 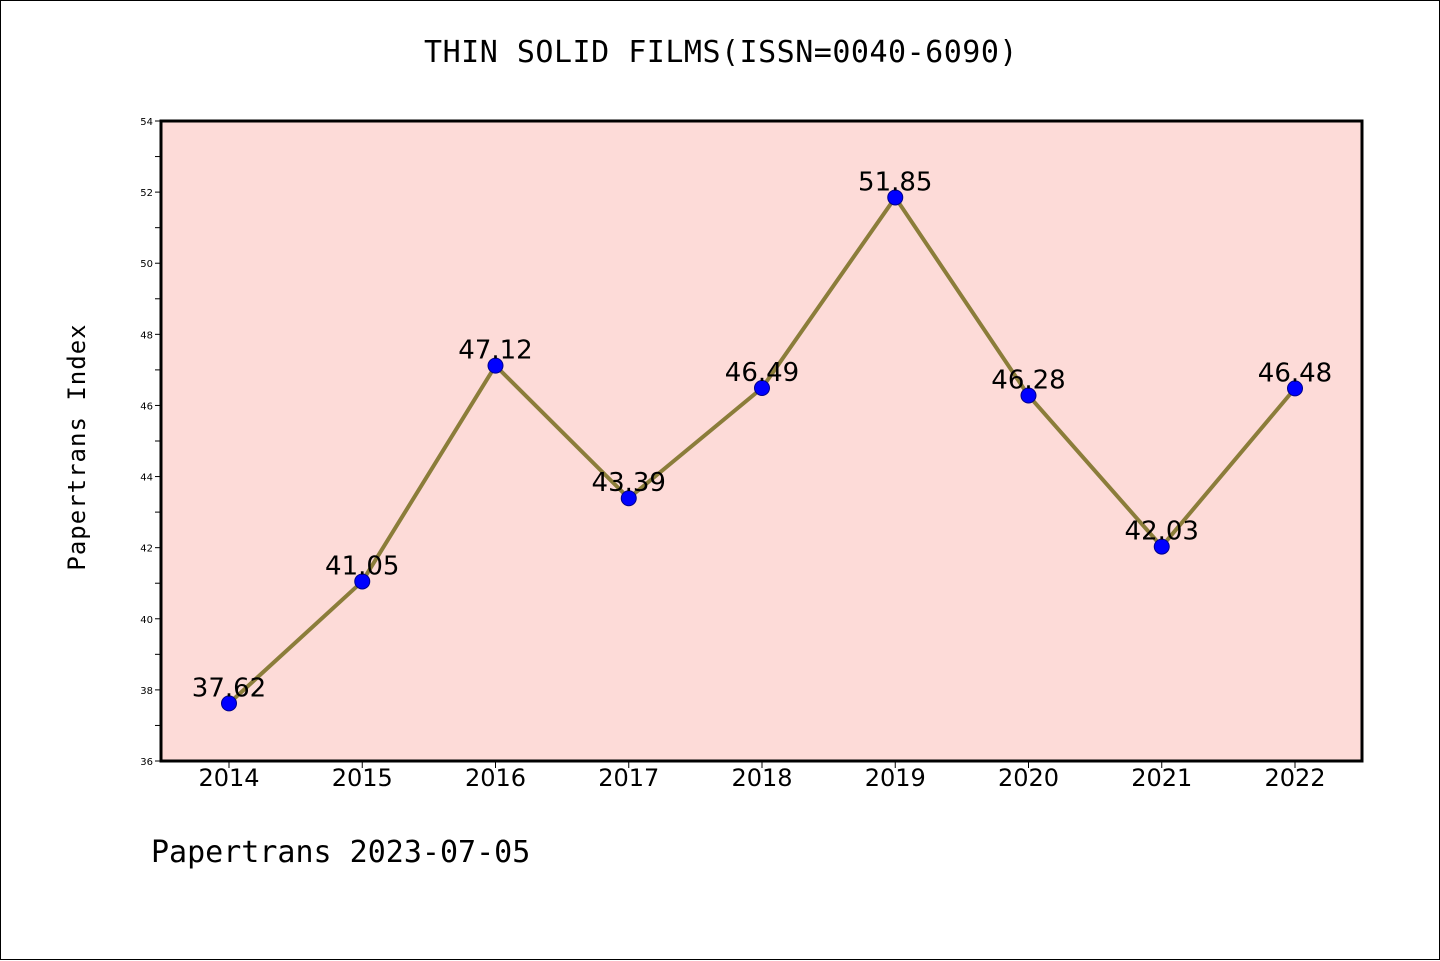 What do you see at coordinates (1294, 778) in the screenshot?
I see `x-tick-label: 2022` at bounding box center [1294, 778].